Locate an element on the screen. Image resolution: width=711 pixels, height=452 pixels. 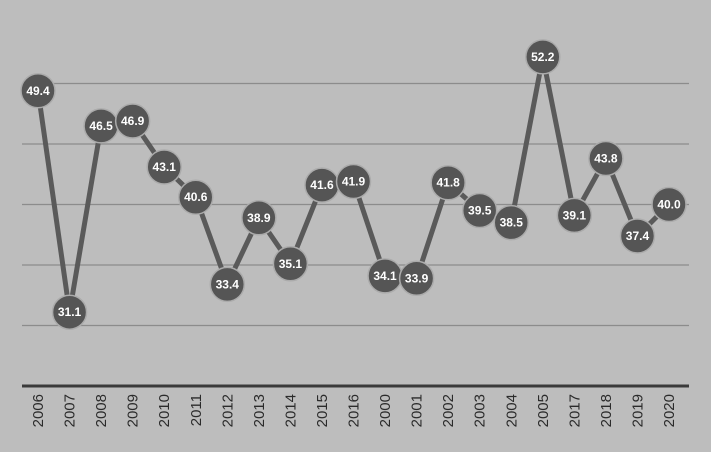
data-label: 49.4 is located at coordinates (38, 91).